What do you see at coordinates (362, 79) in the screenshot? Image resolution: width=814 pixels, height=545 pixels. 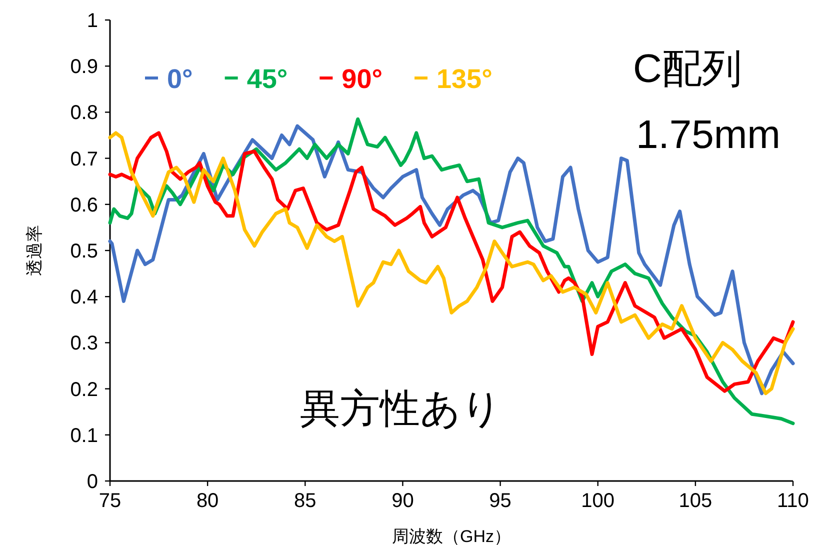 I see `legend-label: 90°` at bounding box center [362, 79].